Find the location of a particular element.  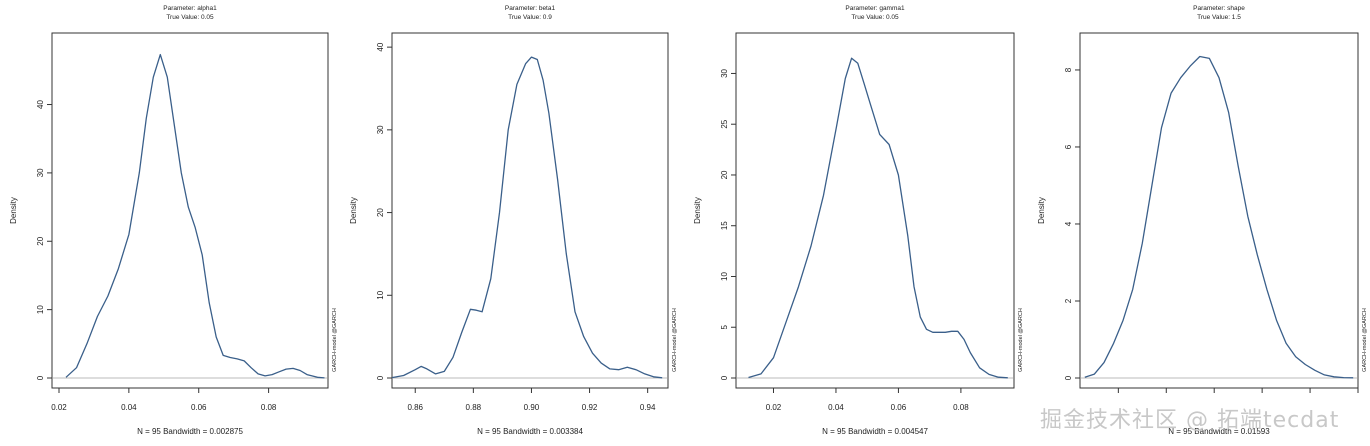

x-tick-label: 0.92 is located at coordinates (590, 407).